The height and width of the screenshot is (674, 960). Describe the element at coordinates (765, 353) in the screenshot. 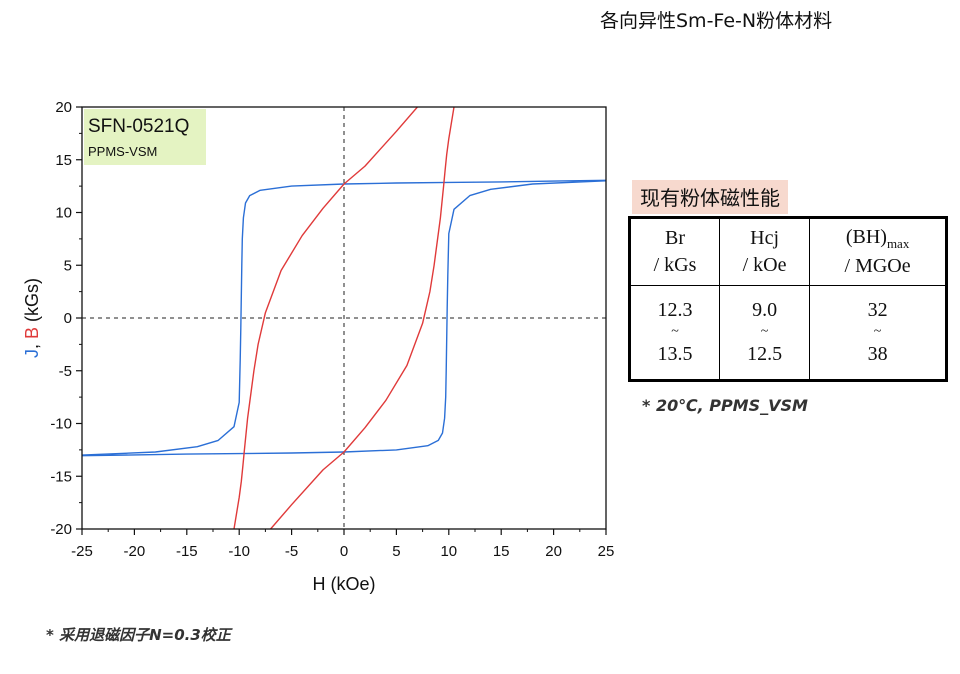

I see `hcj-max: 12.5` at that location.